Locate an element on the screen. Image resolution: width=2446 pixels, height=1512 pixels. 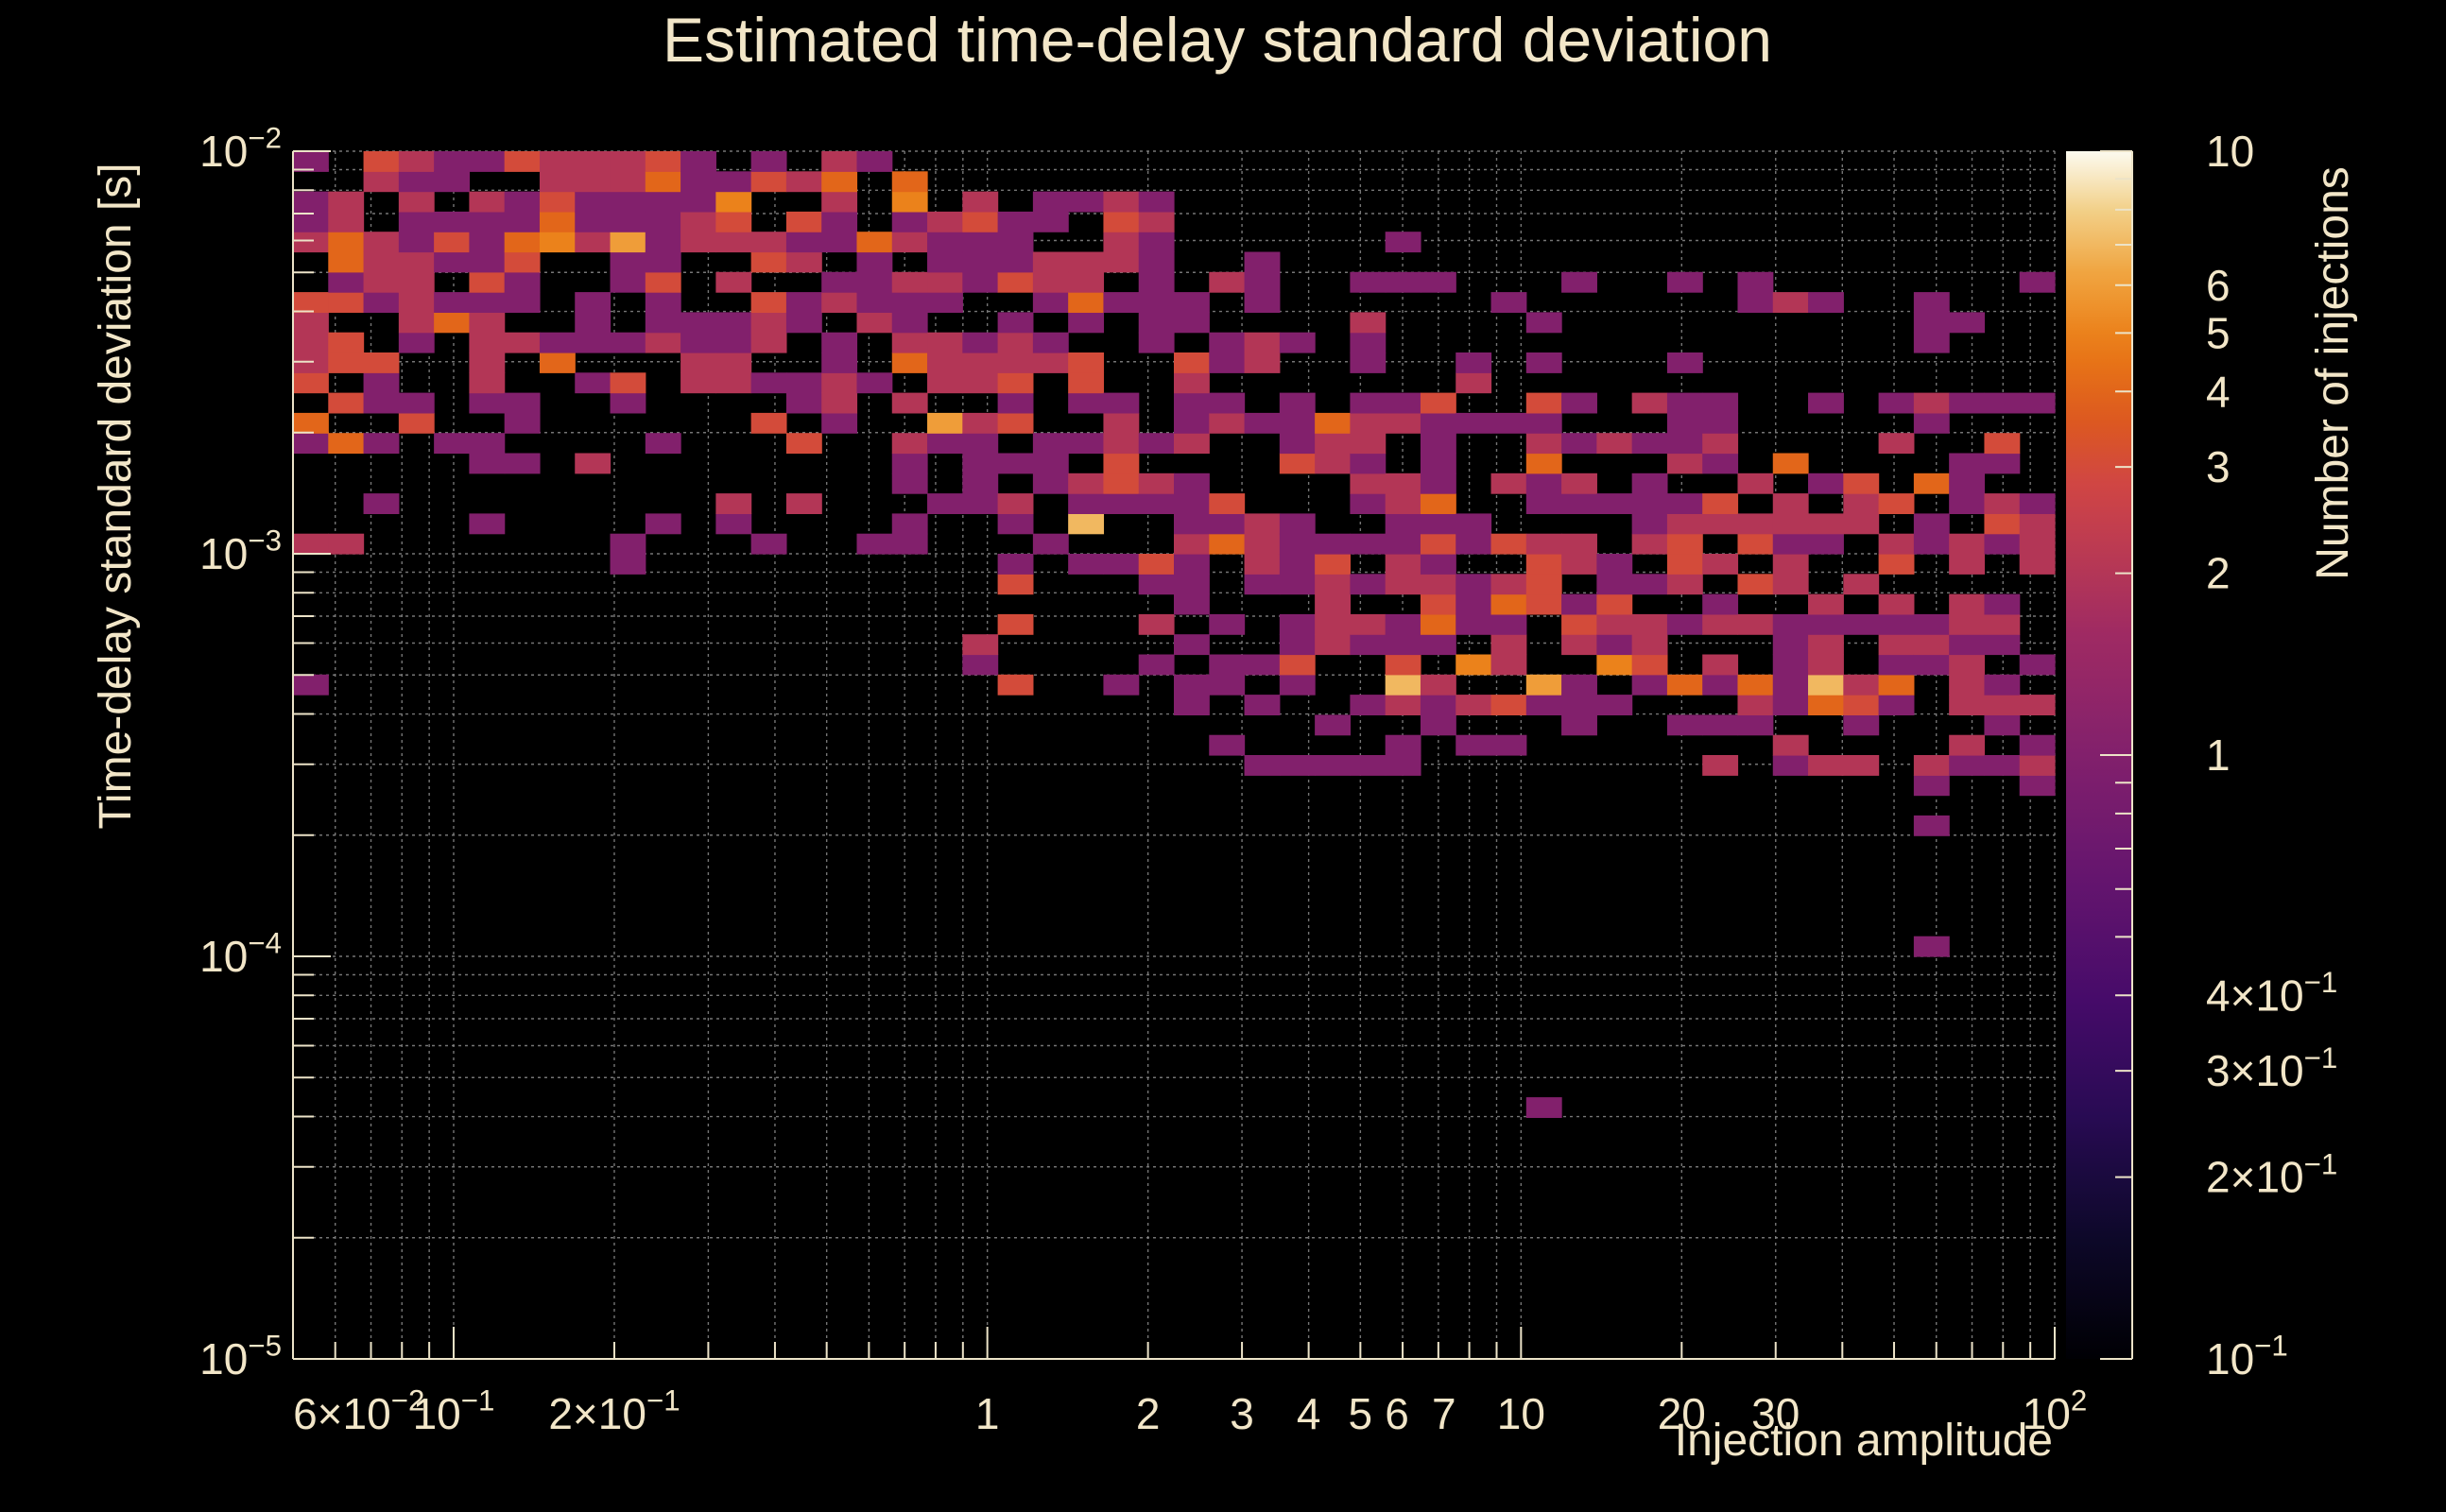
colorbar-tick-label: 3×10⁻¹ is located at coordinates (2271, 1068).